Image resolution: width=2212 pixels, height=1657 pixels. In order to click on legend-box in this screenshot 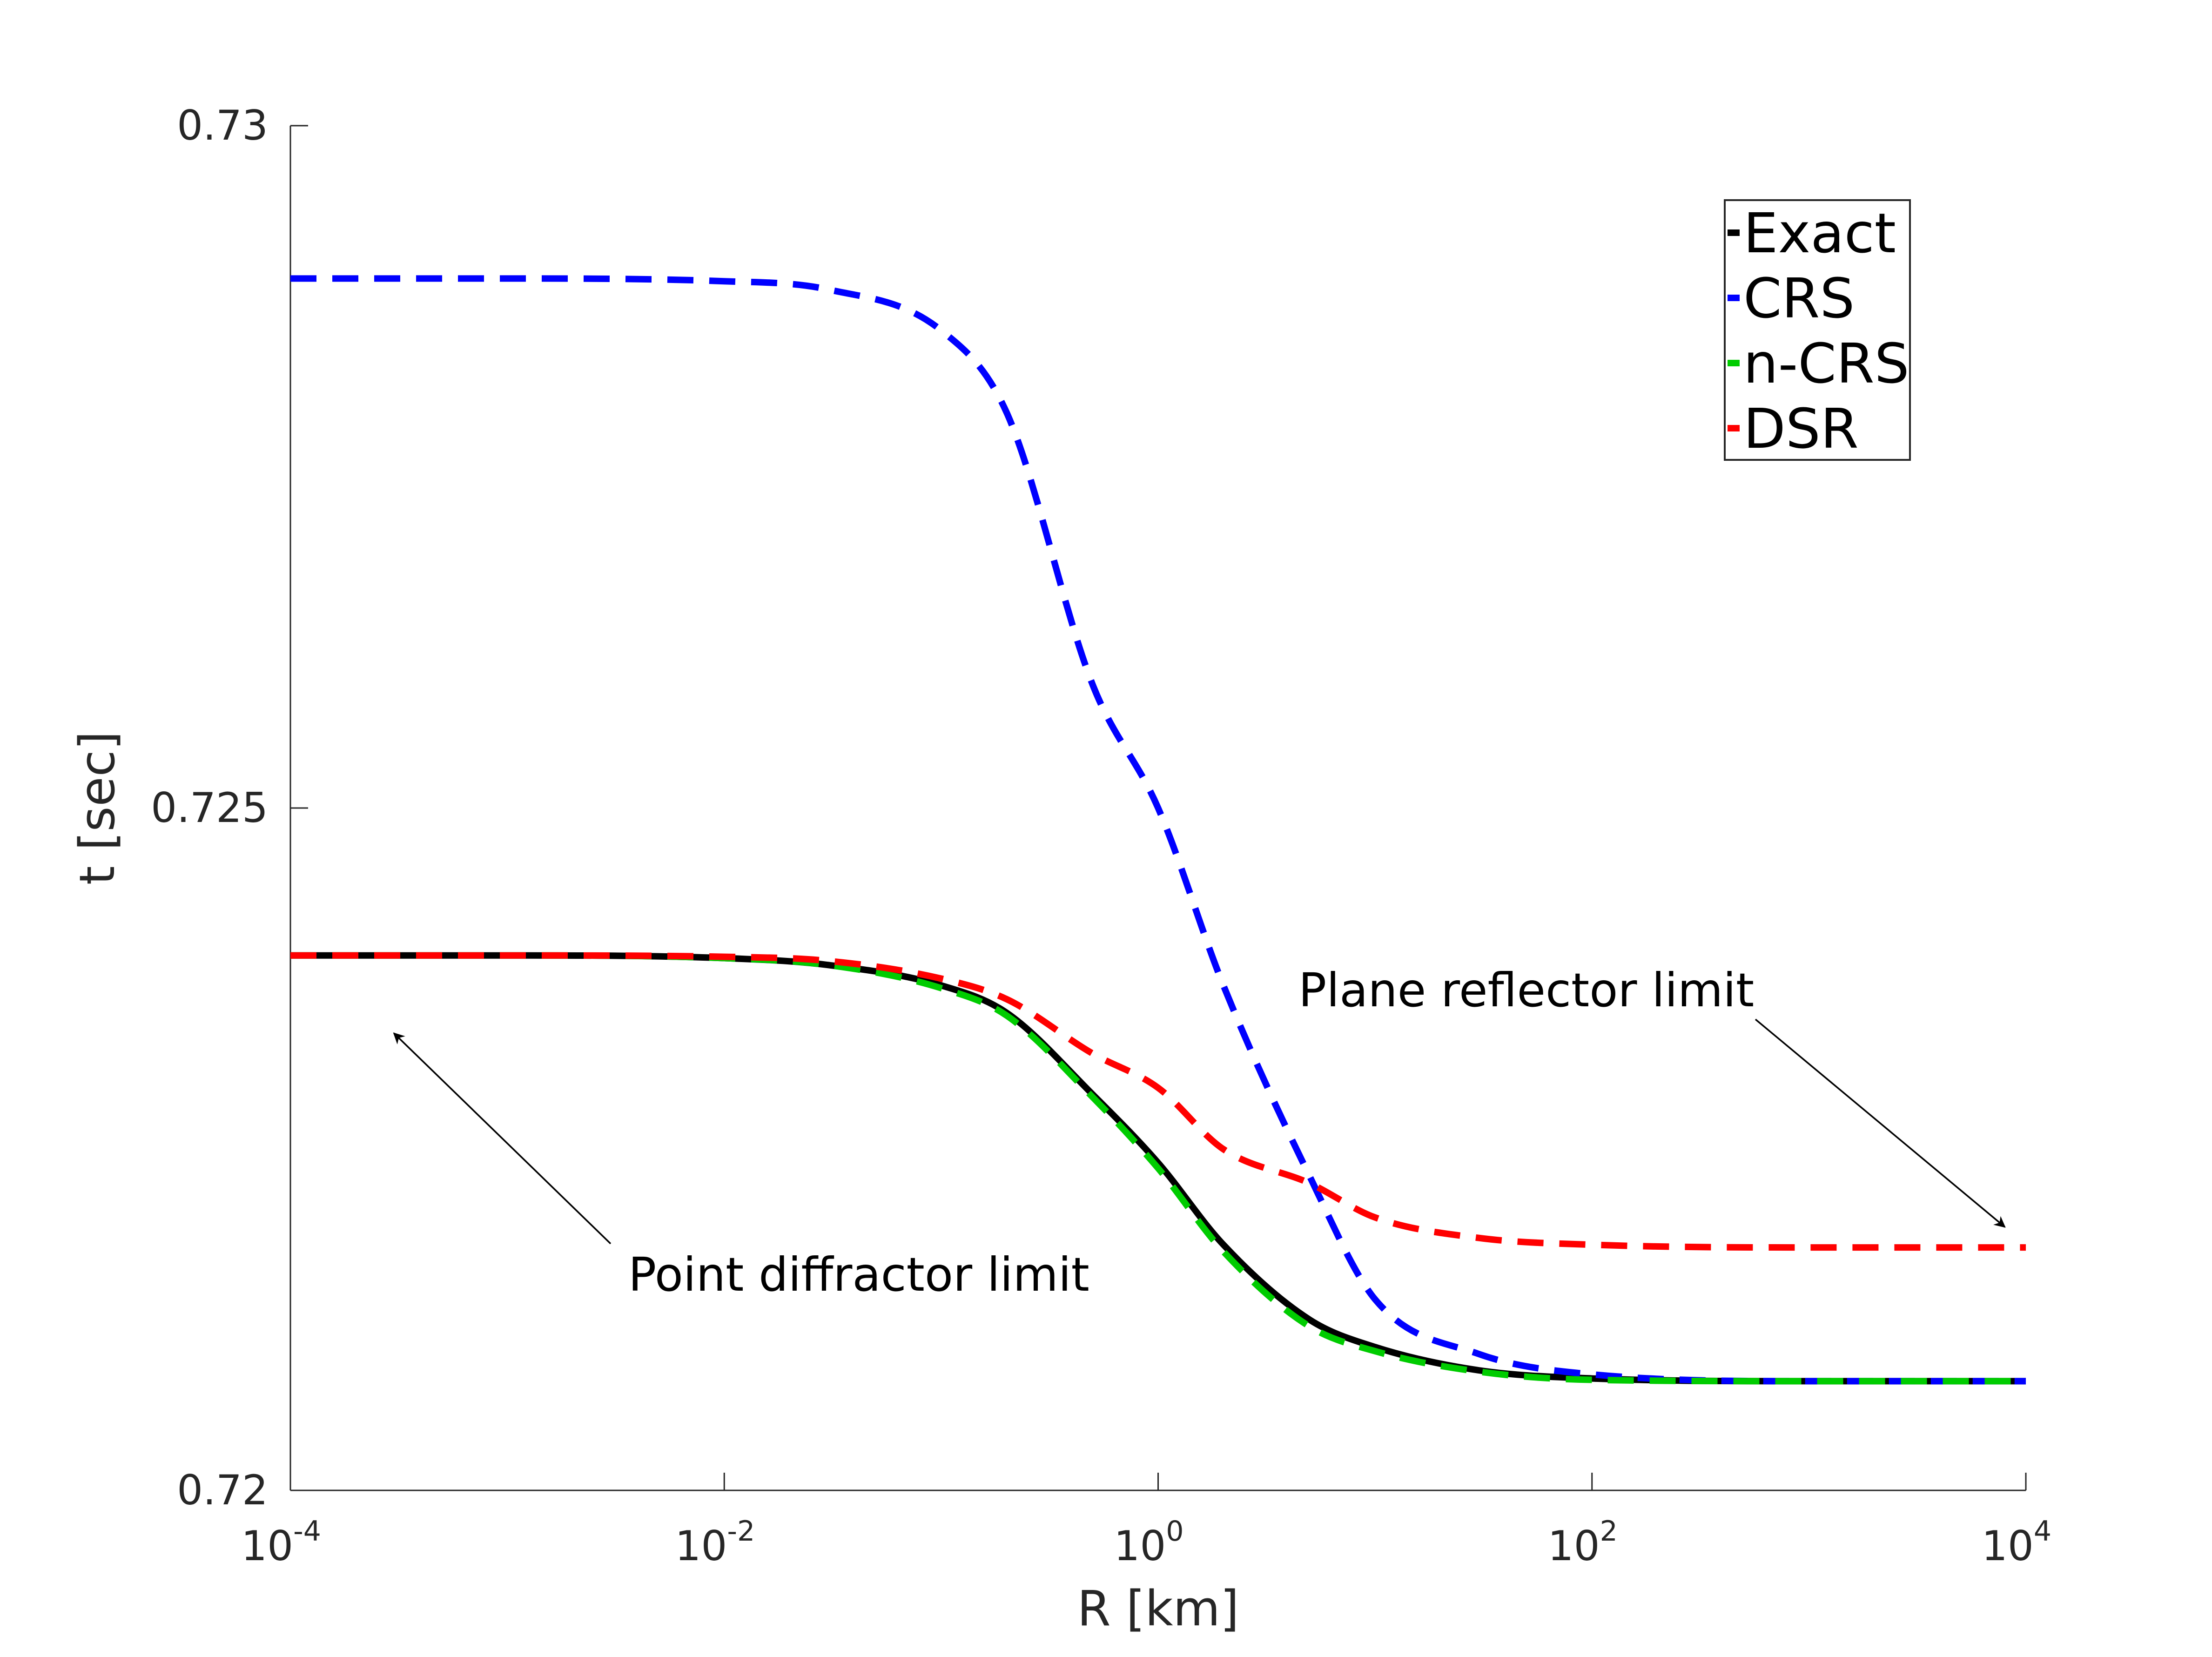, I will do `click(1817, 330)`.